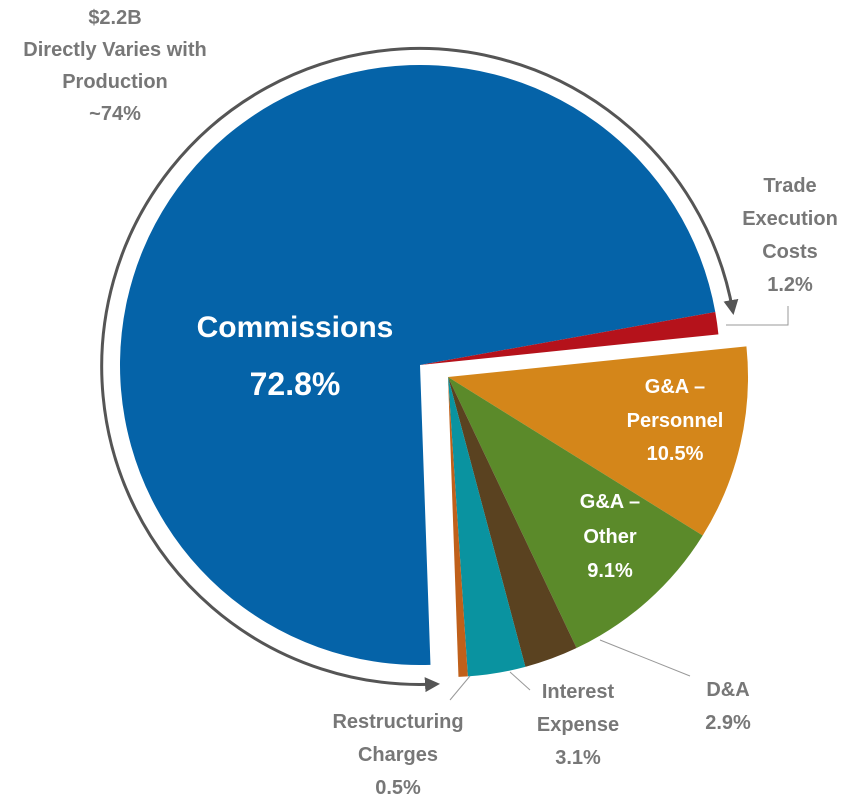  Describe the element at coordinates (675, 404) in the screenshot. I see `category-label: G&A – Personnel` at that location.